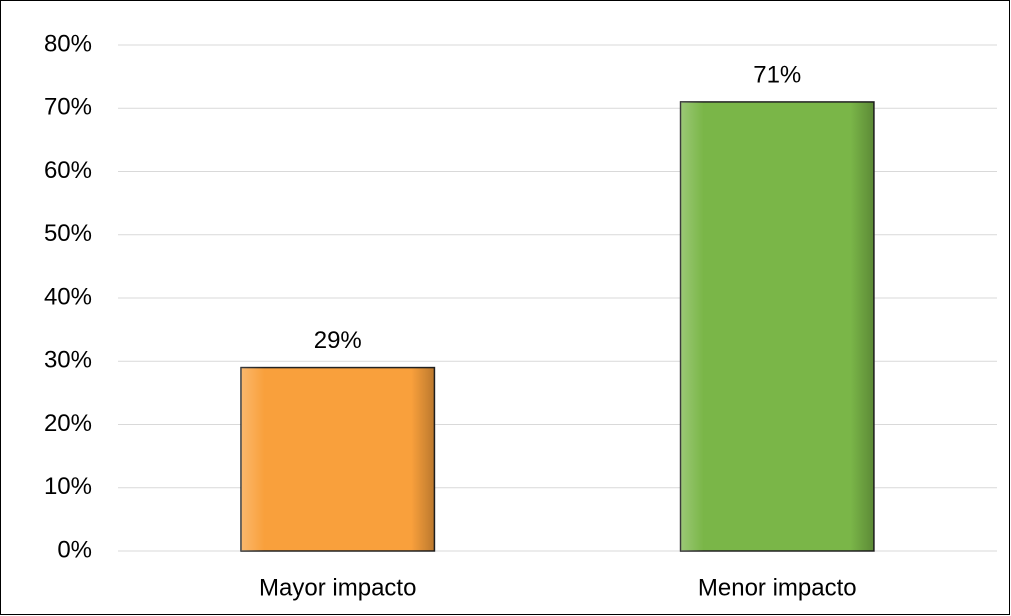 The width and height of the screenshot is (1011, 616). I want to click on y-tick-label: 20%, so click(68, 423).